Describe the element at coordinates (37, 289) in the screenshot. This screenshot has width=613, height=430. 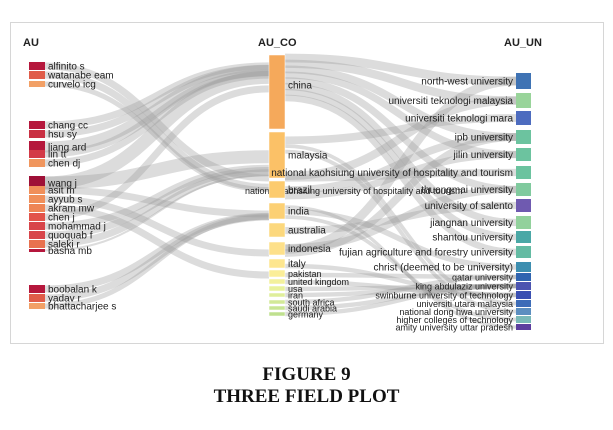
I see `author-node-boobalan-k` at that location.